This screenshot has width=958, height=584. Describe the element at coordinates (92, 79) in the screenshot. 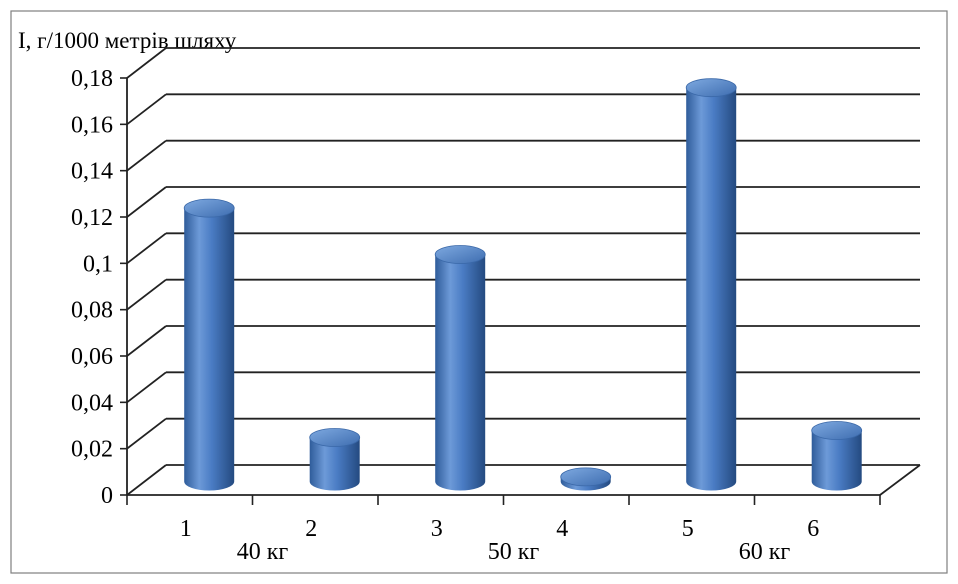

I see `y-tick-label: 0,18` at that location.